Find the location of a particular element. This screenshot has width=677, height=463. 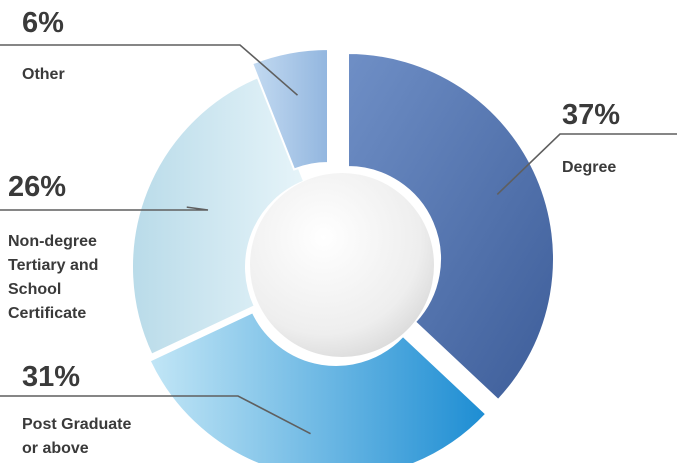

slice-percent-label: 31% is located at coordinates (51, 377).